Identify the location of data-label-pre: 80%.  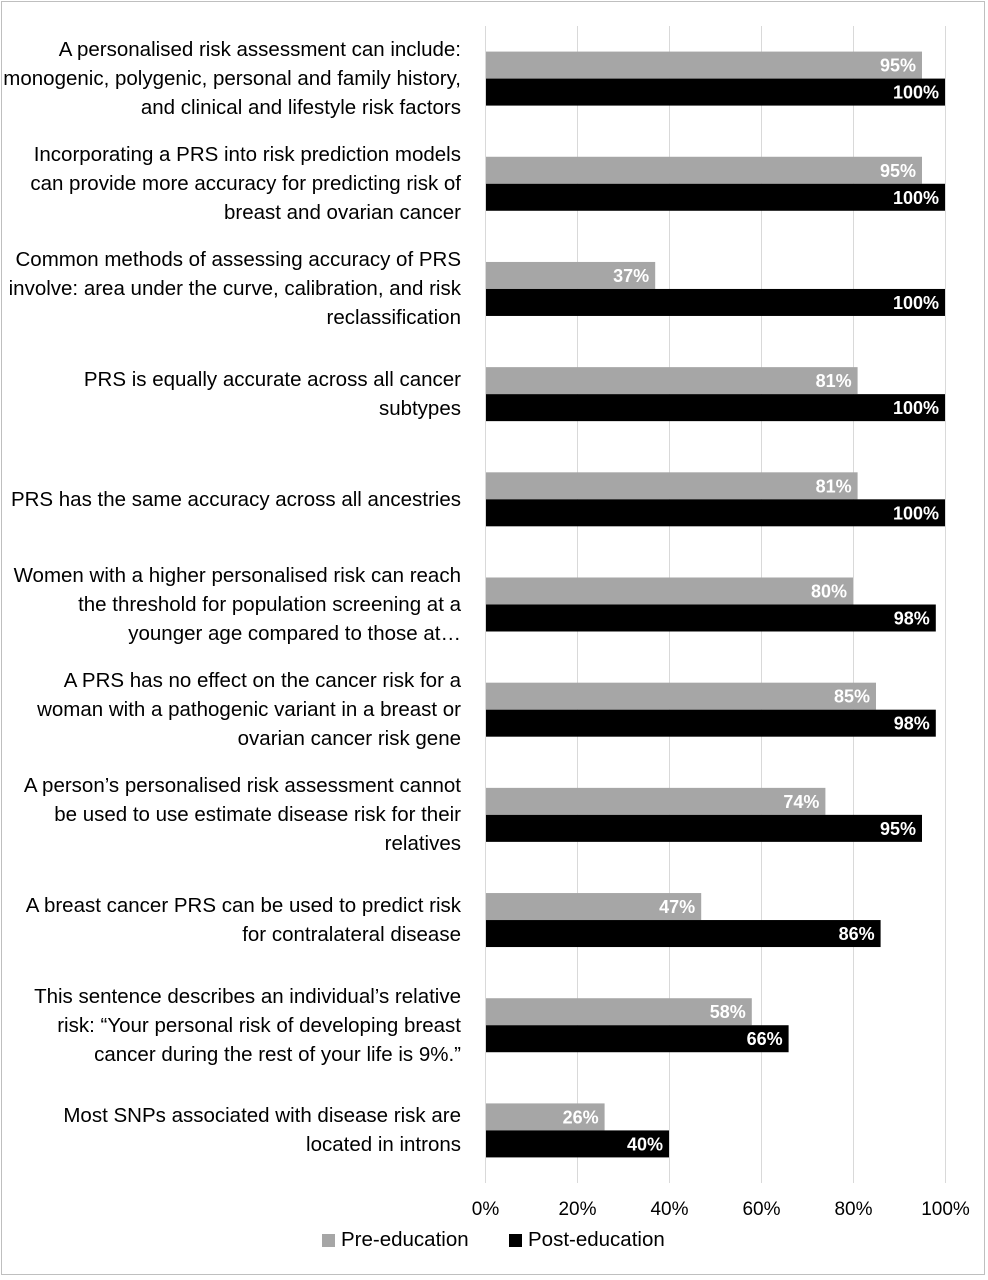
(829, 592).